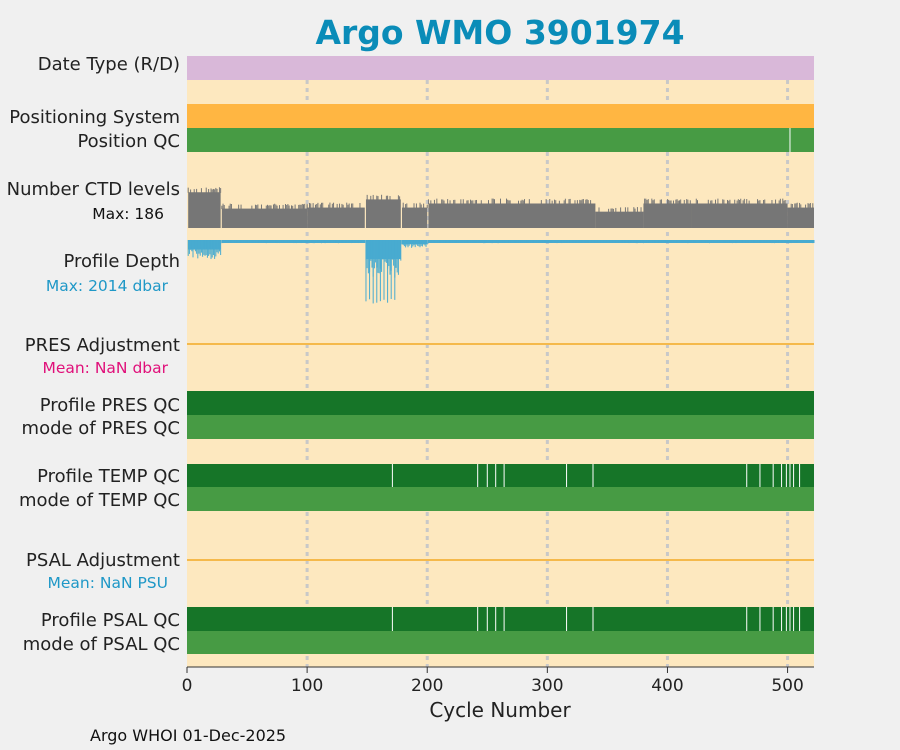  Describe the element at coordinates (500, 619) in the screenshot. I see `band-profile-psal-qc` at that location.